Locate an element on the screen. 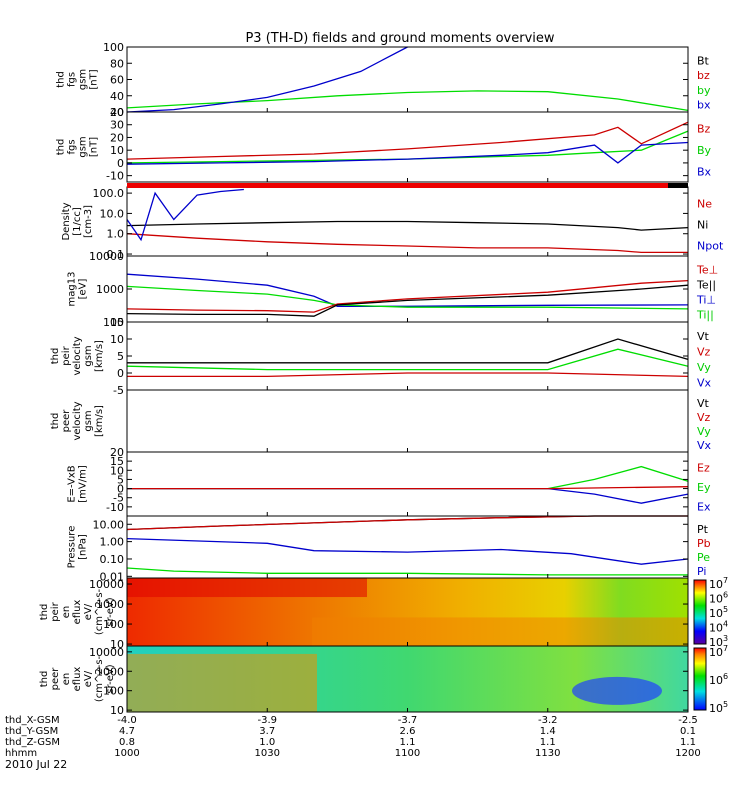  x-row-label: thd_X-GSM is located at coordinates (32, 720).